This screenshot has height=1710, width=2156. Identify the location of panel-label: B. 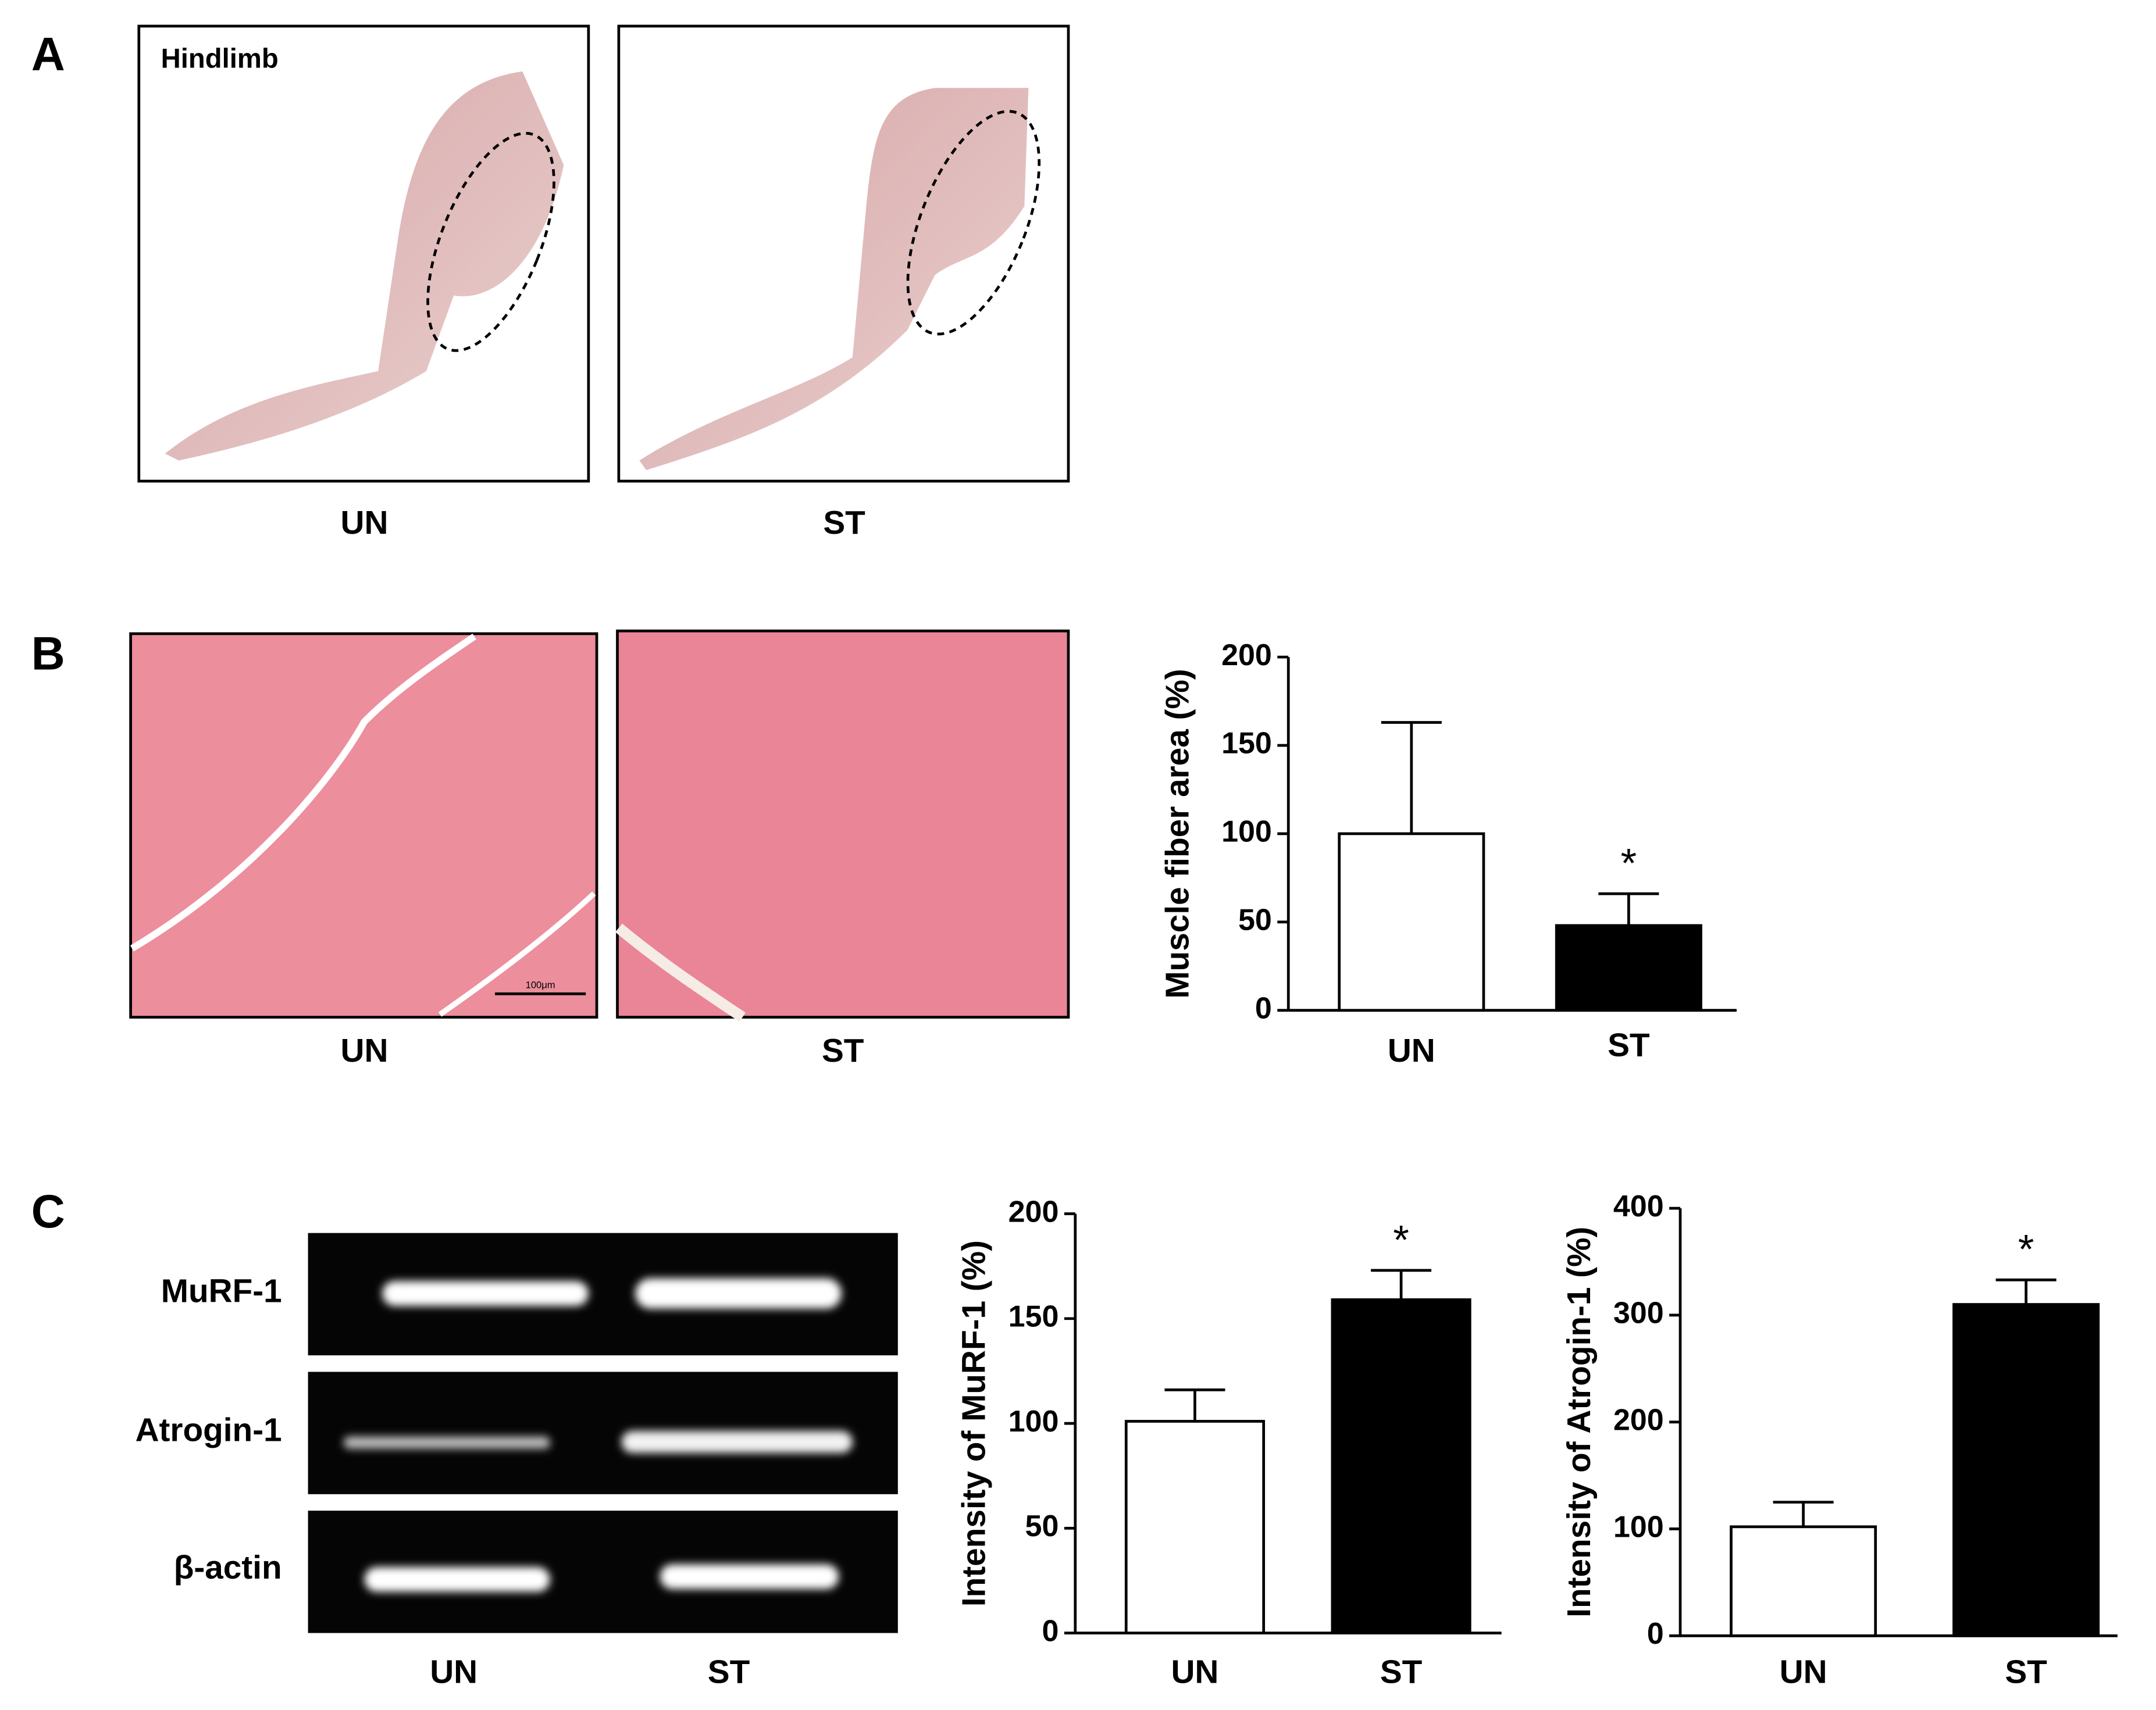
(48, 653).